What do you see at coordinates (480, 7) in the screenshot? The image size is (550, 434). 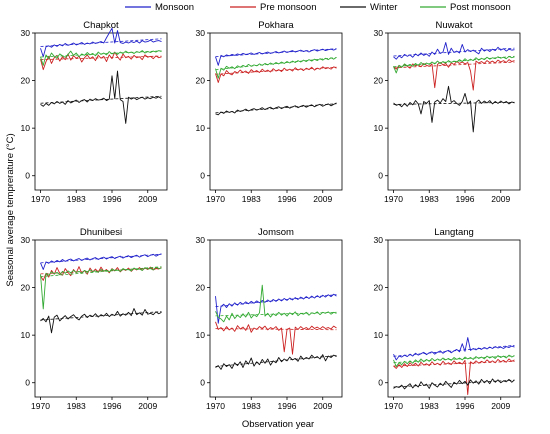 I see `legend-label-post: Post monsoon` at bounding box center [480, 7].